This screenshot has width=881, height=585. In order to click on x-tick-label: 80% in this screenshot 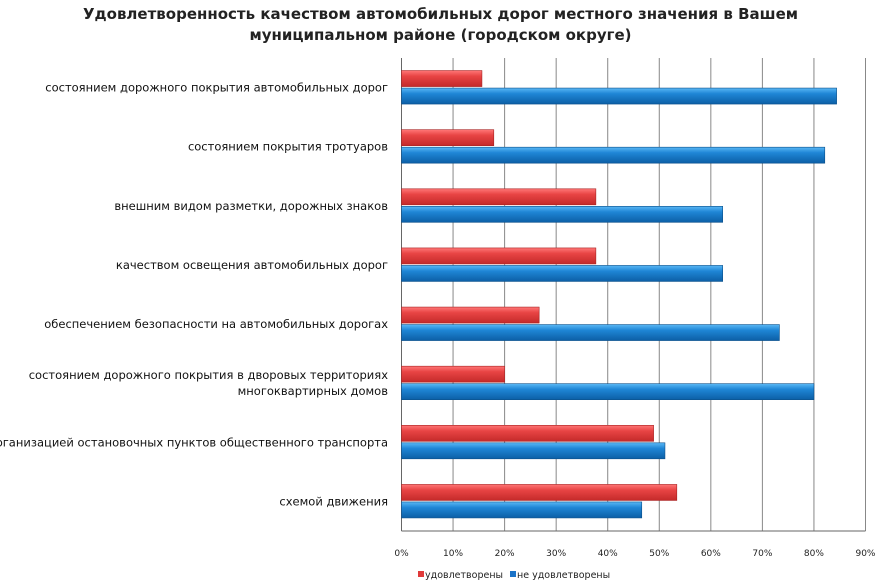, I will do `click(814, 554)`.